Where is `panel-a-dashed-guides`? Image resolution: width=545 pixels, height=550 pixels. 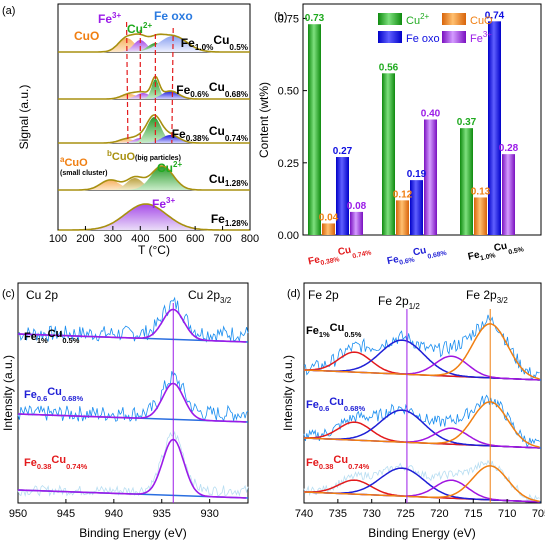
panel-a-dashed-guides is located at coordinates (149, 82).